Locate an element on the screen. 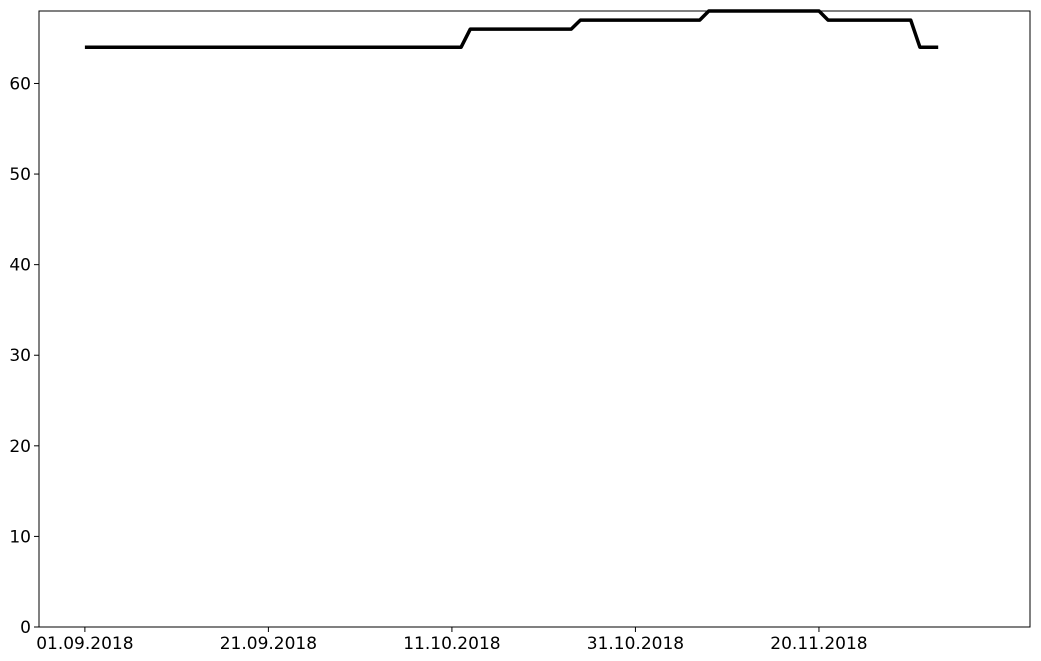  x-tick-label: 11.10.2018 is located at coordinates (451, 644).